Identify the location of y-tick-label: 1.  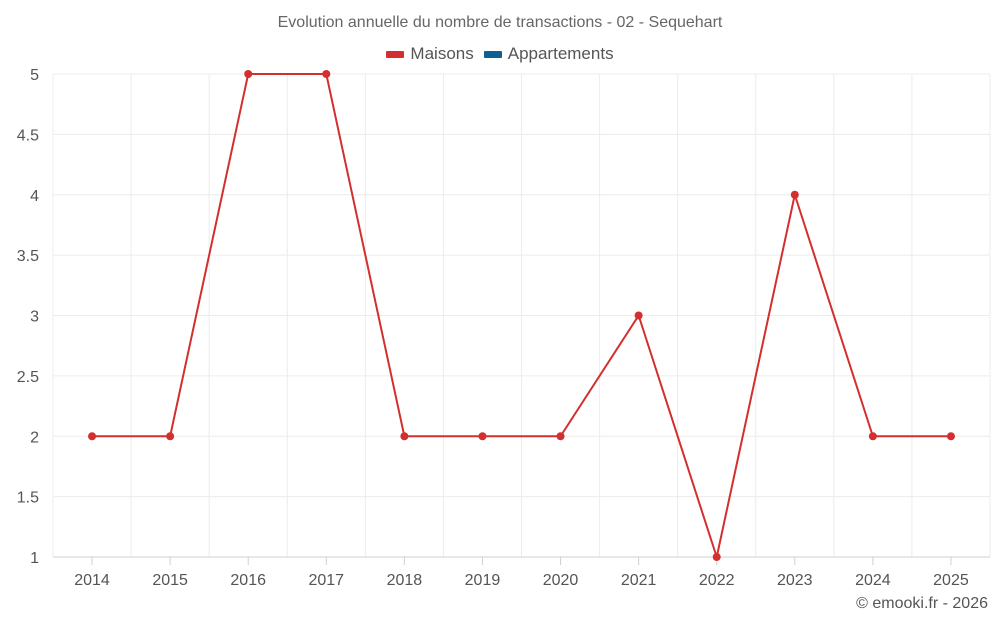
(34, 558).